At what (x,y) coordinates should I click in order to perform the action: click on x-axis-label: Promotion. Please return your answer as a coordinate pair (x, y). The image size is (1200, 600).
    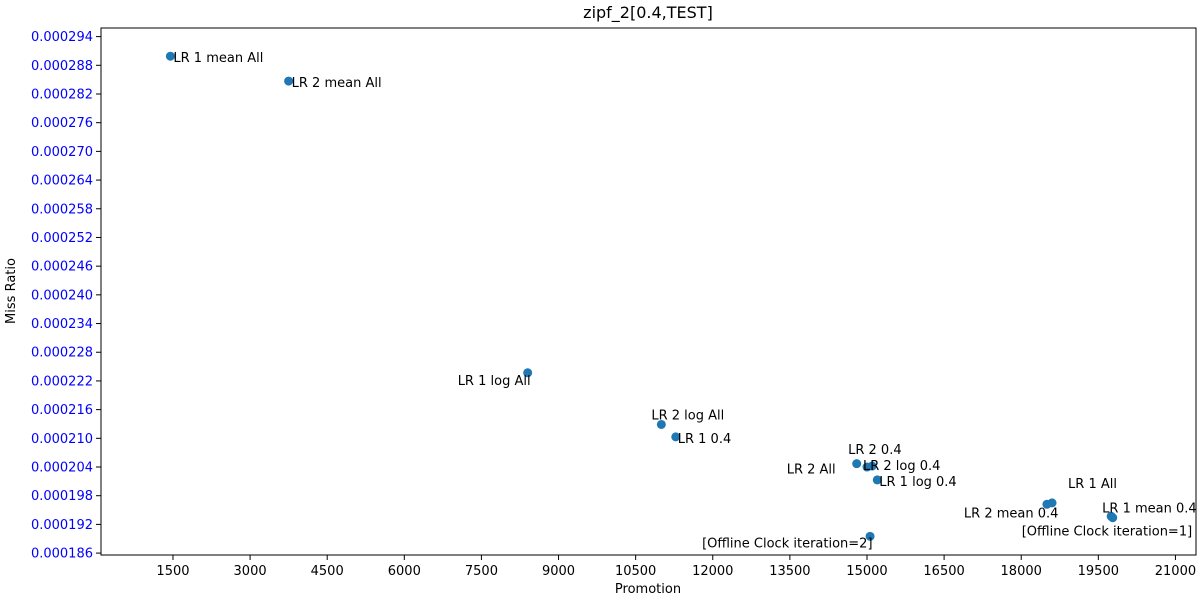
    Looking at the image, I should click on (648, 589).